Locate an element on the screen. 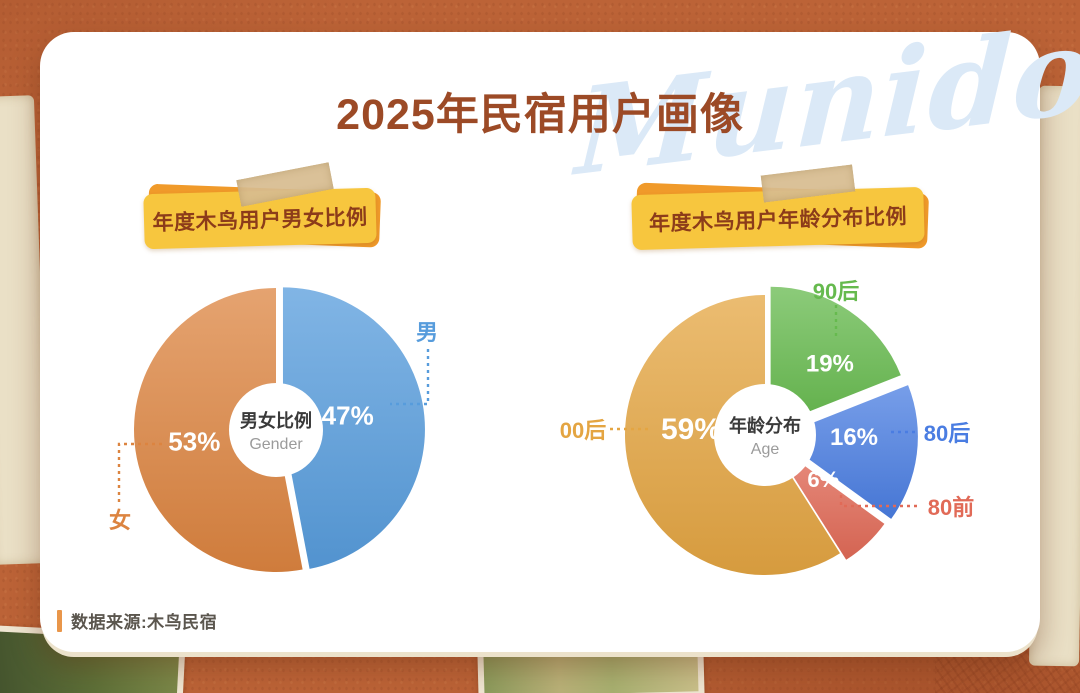  age-chart-title: 年度木鸟用户年龄分布比例 is located at coordinates (778, 220).